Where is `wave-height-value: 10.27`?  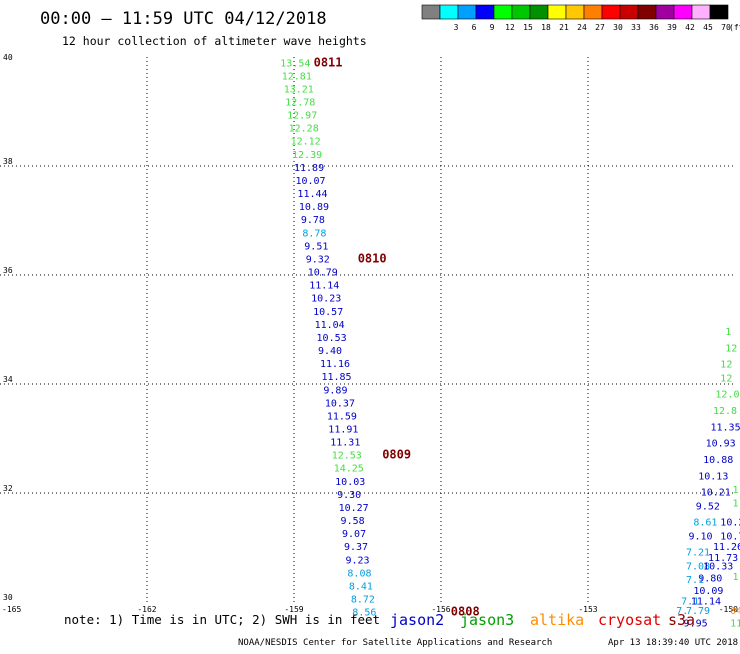 wave-height-value: 10.27 is located at coordinates (354, 508).